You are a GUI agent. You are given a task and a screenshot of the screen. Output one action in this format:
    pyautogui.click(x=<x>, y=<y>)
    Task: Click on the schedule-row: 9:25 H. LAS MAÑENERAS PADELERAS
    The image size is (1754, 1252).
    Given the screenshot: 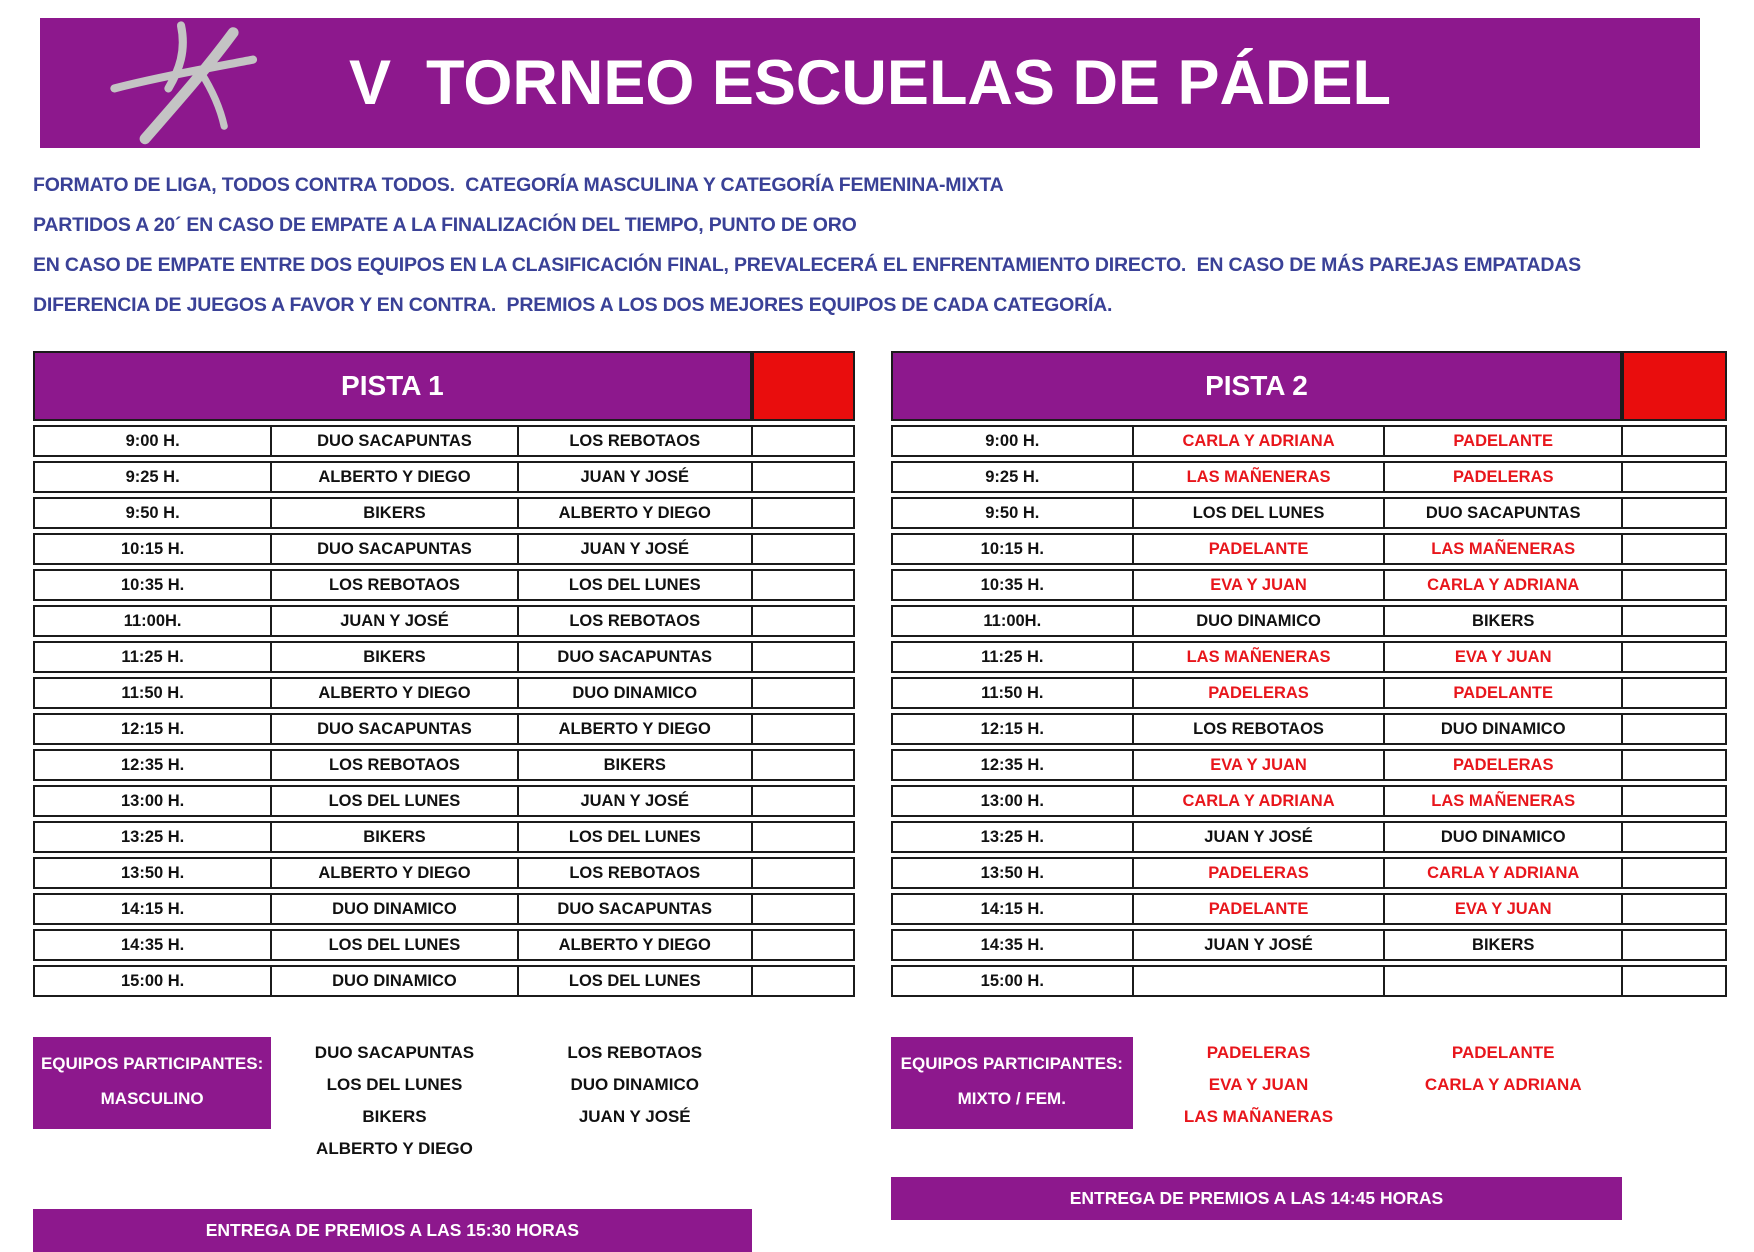 What is the action you would take?
    pyautogui.click(x=1308, y=477)
    